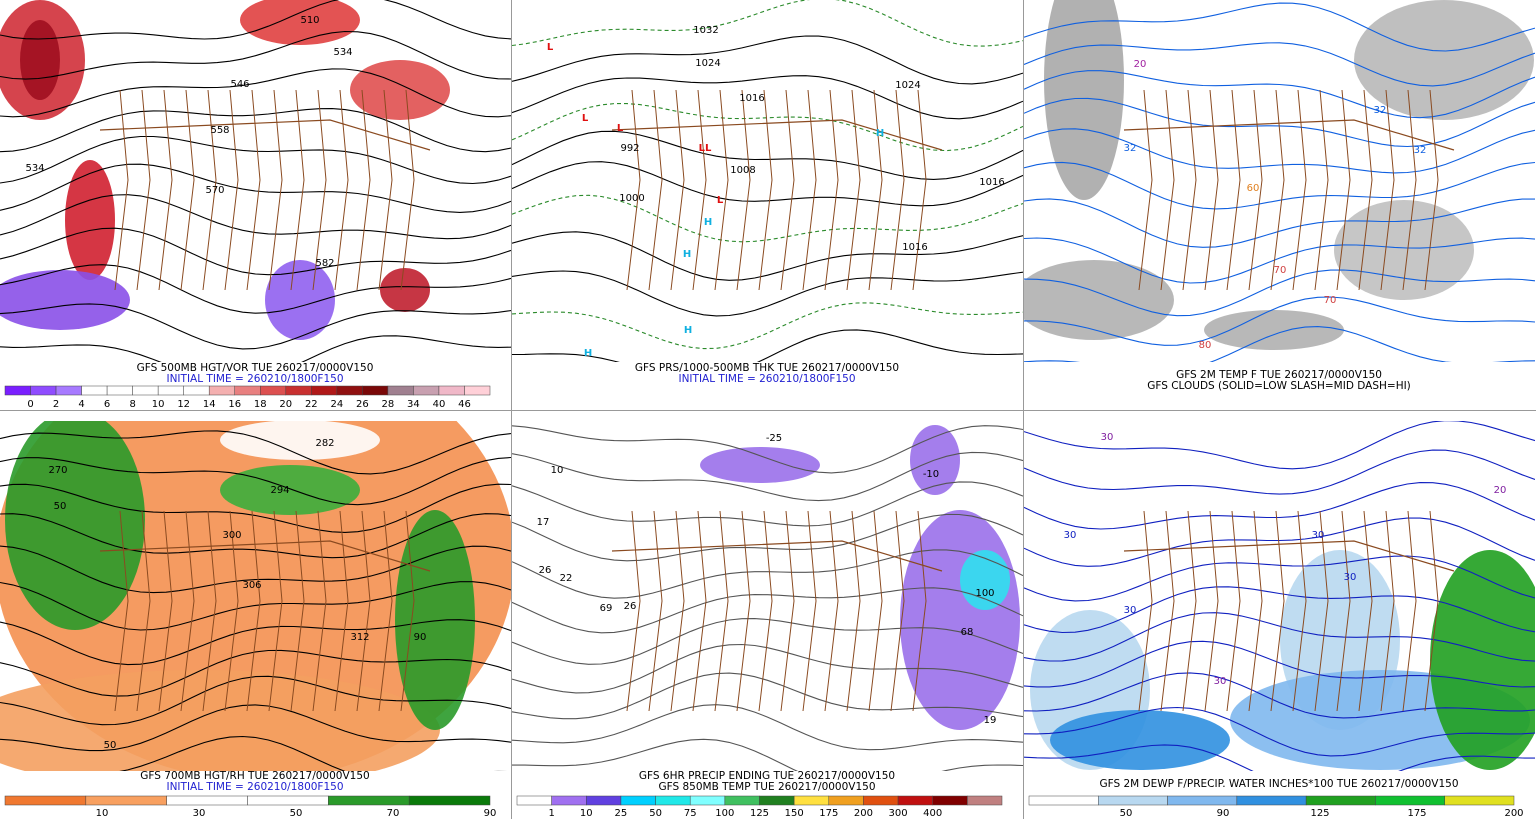 The width and height of the screenshot is (1536, 823). Describe the element at coordinates (1513, 813) in the screenshot. I see `colorbar-label: 200` at that location.